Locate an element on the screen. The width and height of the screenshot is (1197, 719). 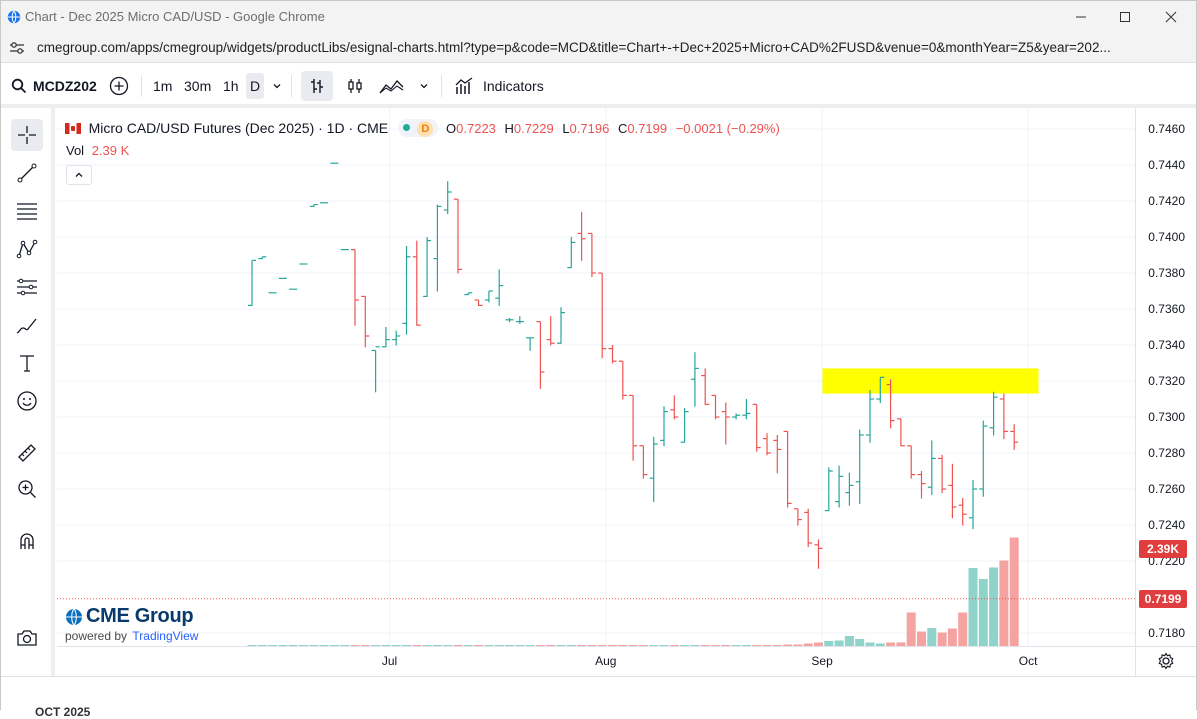
site-info-icon is located at coordinates (17, 48).